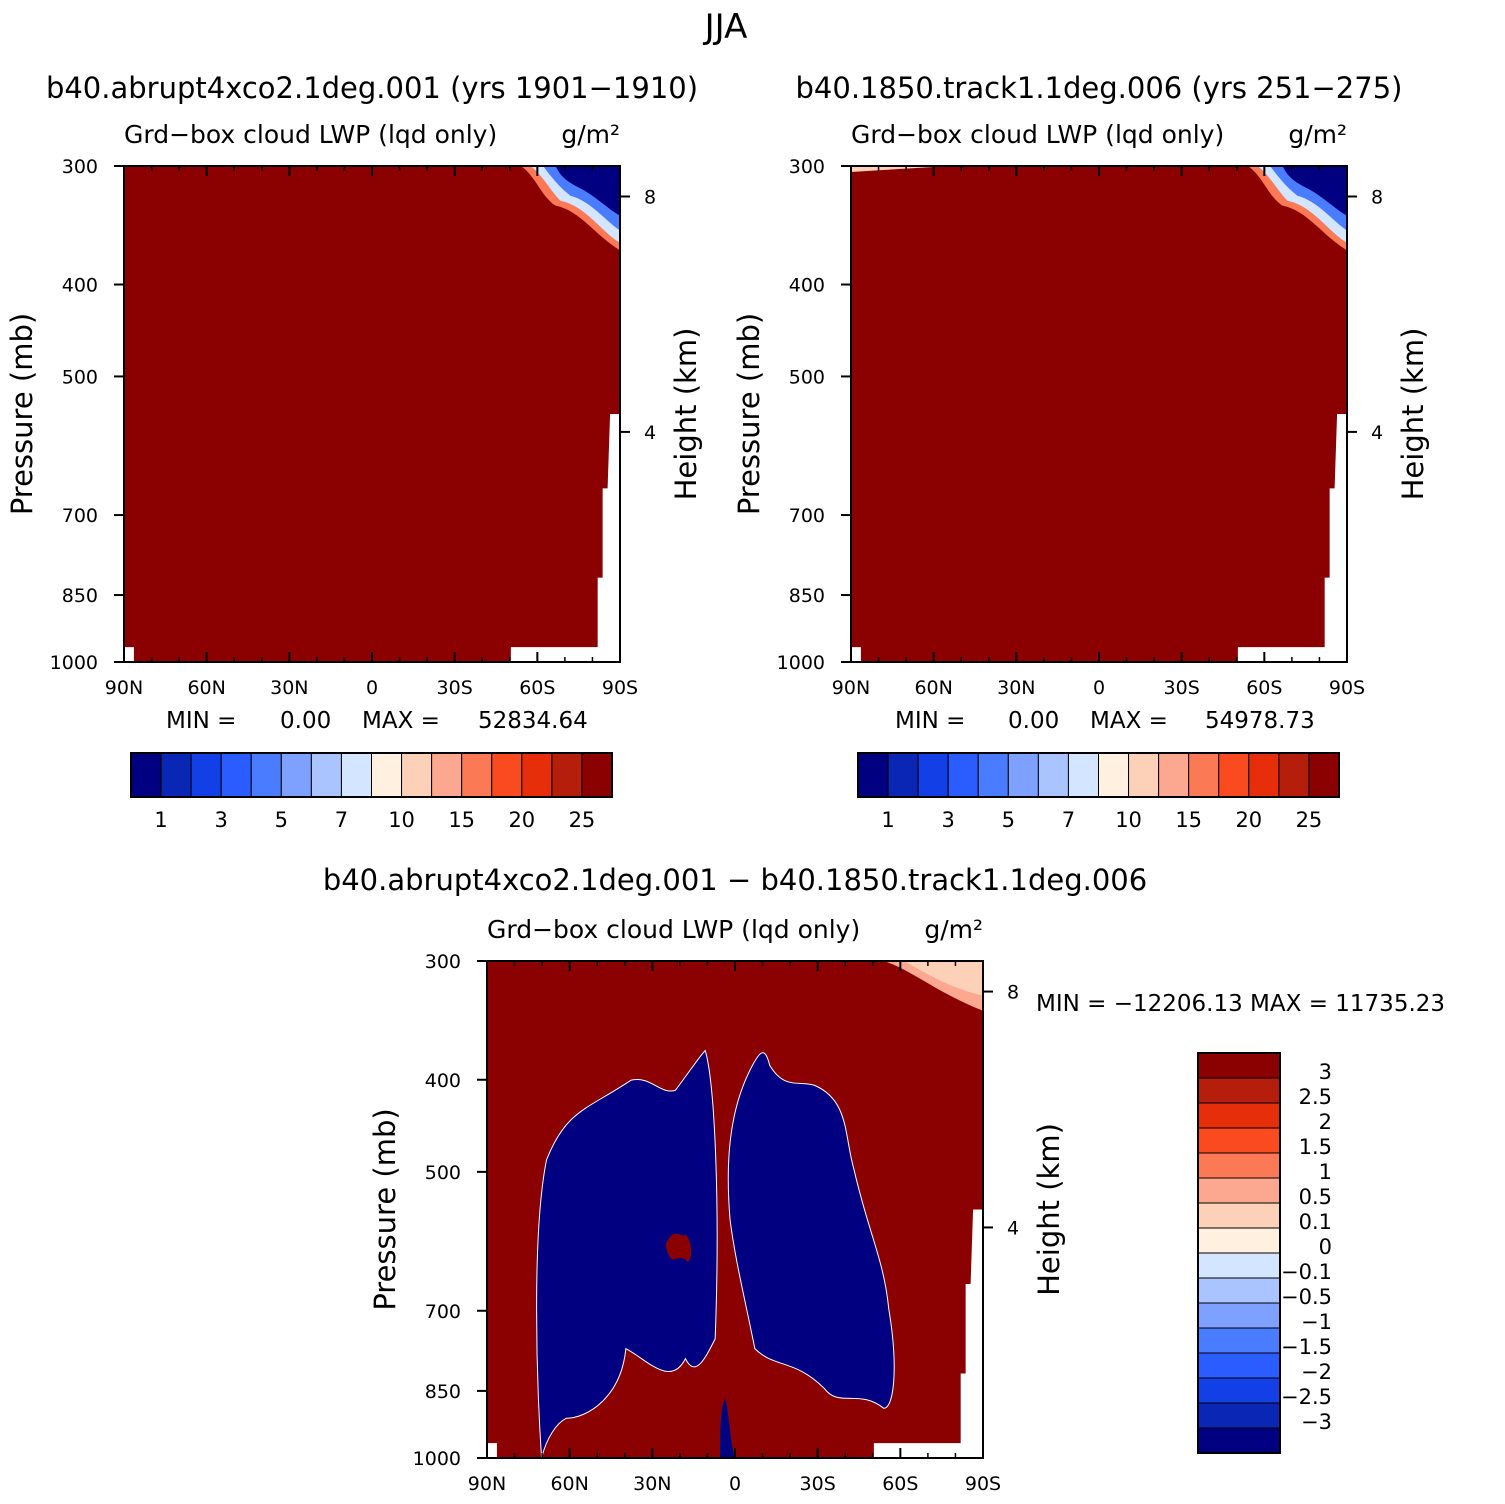 The height and width of the screenshot is (1504, 1505). Describe the element at coordinates (590, 134) in the screenshot. I see `units-label: g/m²` at that location.